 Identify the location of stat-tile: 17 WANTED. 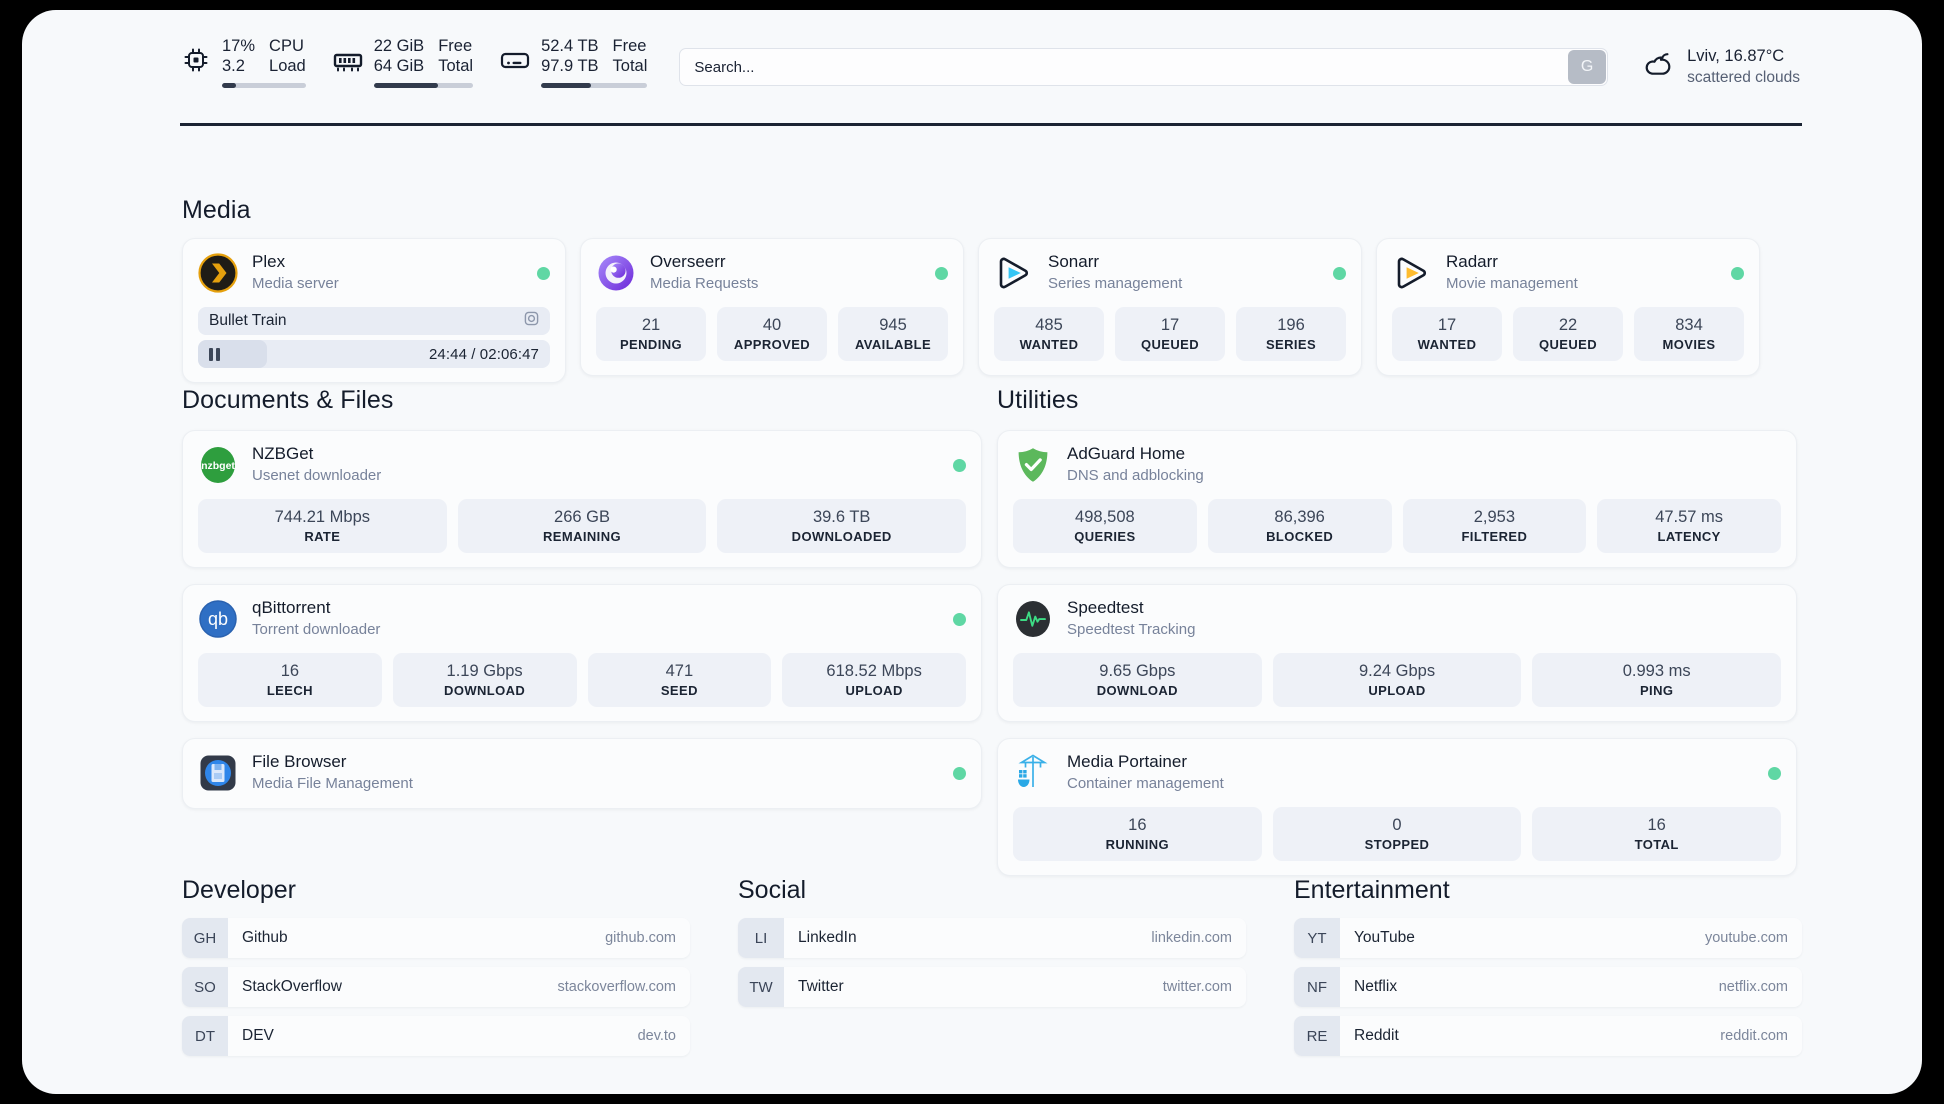
(1447, 334).